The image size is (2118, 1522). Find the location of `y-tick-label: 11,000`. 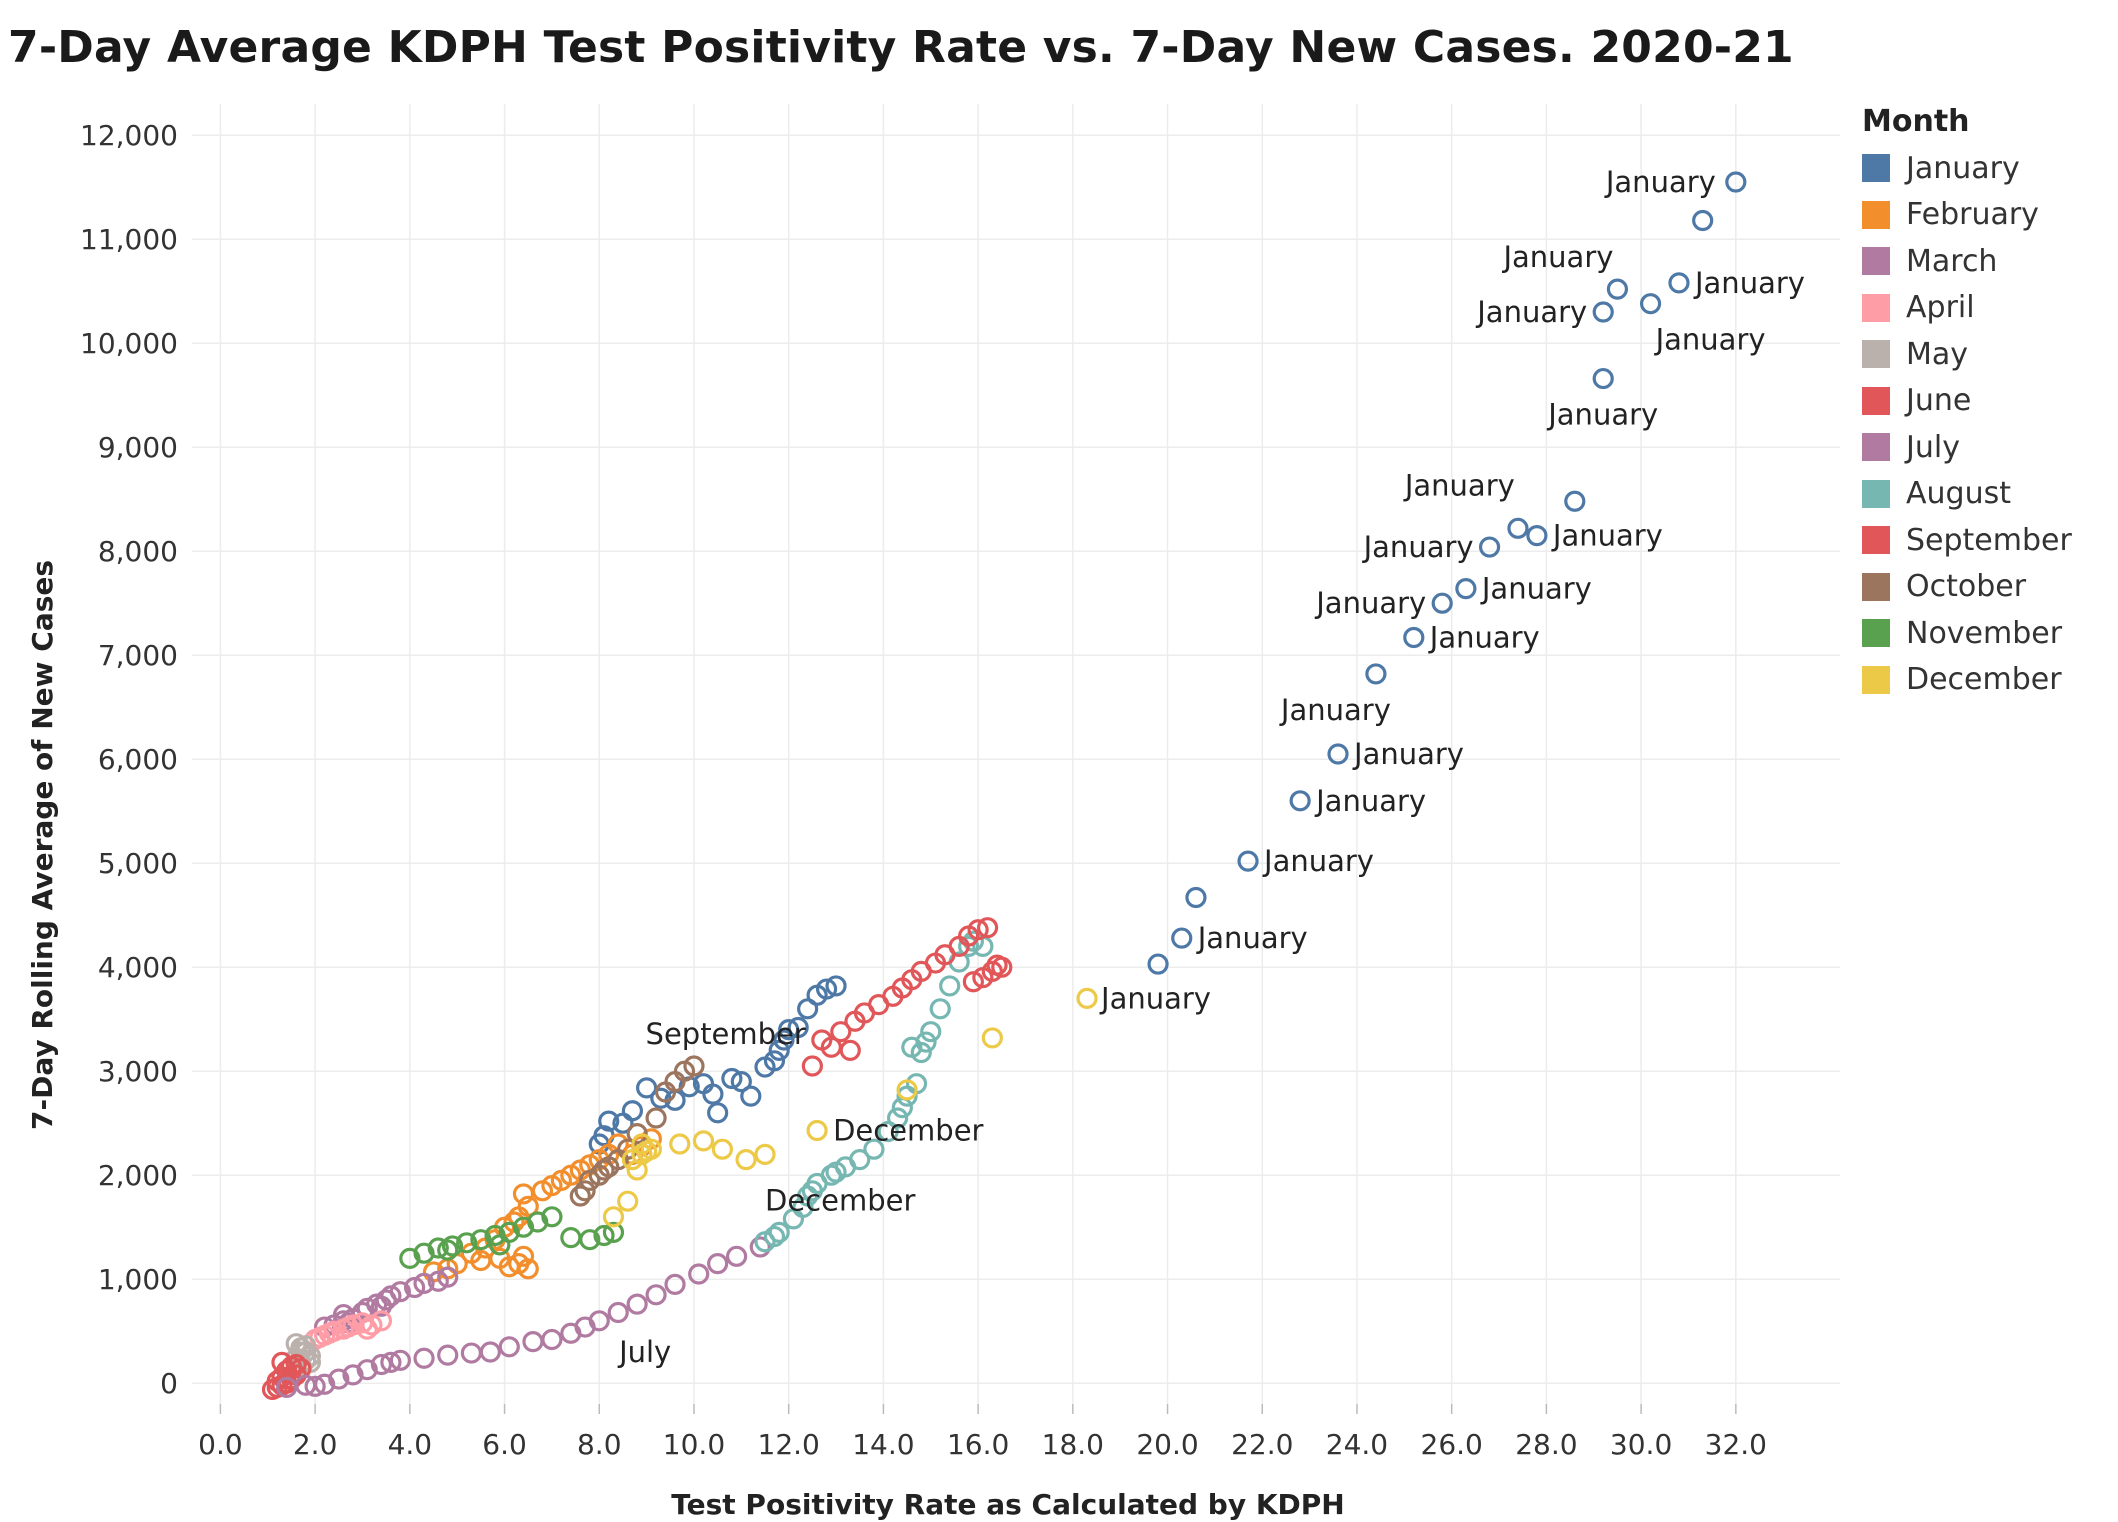

y-tick-label: 11,000 is located at coordinates (129, 239).